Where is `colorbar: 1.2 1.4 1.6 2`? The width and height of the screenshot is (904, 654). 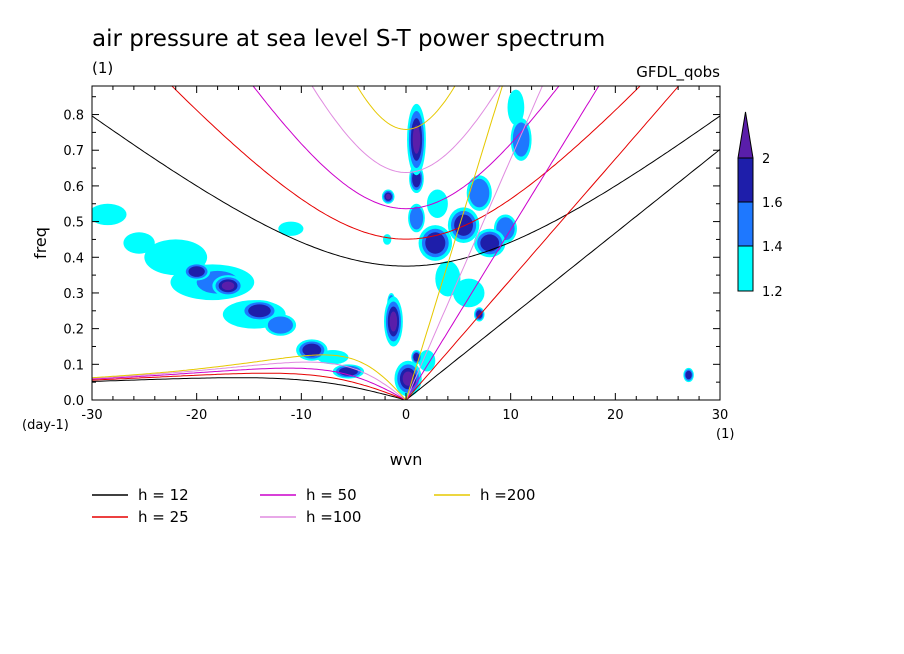 colorbar: 1.2 1.4 1.6 2 is located at coordinates (760, 205).